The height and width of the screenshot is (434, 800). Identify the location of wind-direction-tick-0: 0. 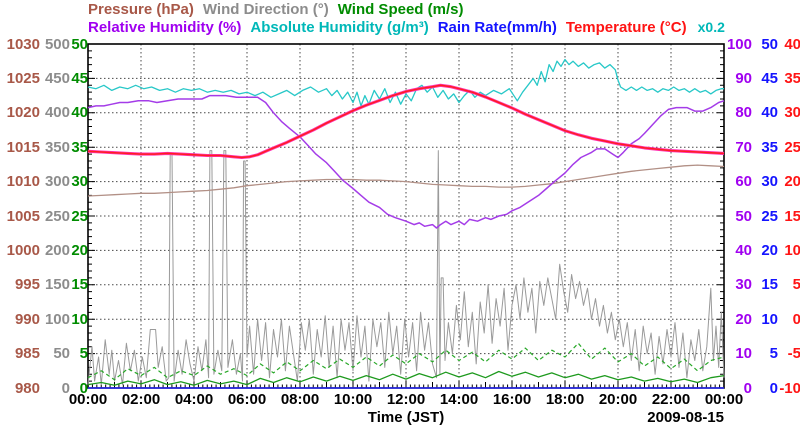
(65, 388).